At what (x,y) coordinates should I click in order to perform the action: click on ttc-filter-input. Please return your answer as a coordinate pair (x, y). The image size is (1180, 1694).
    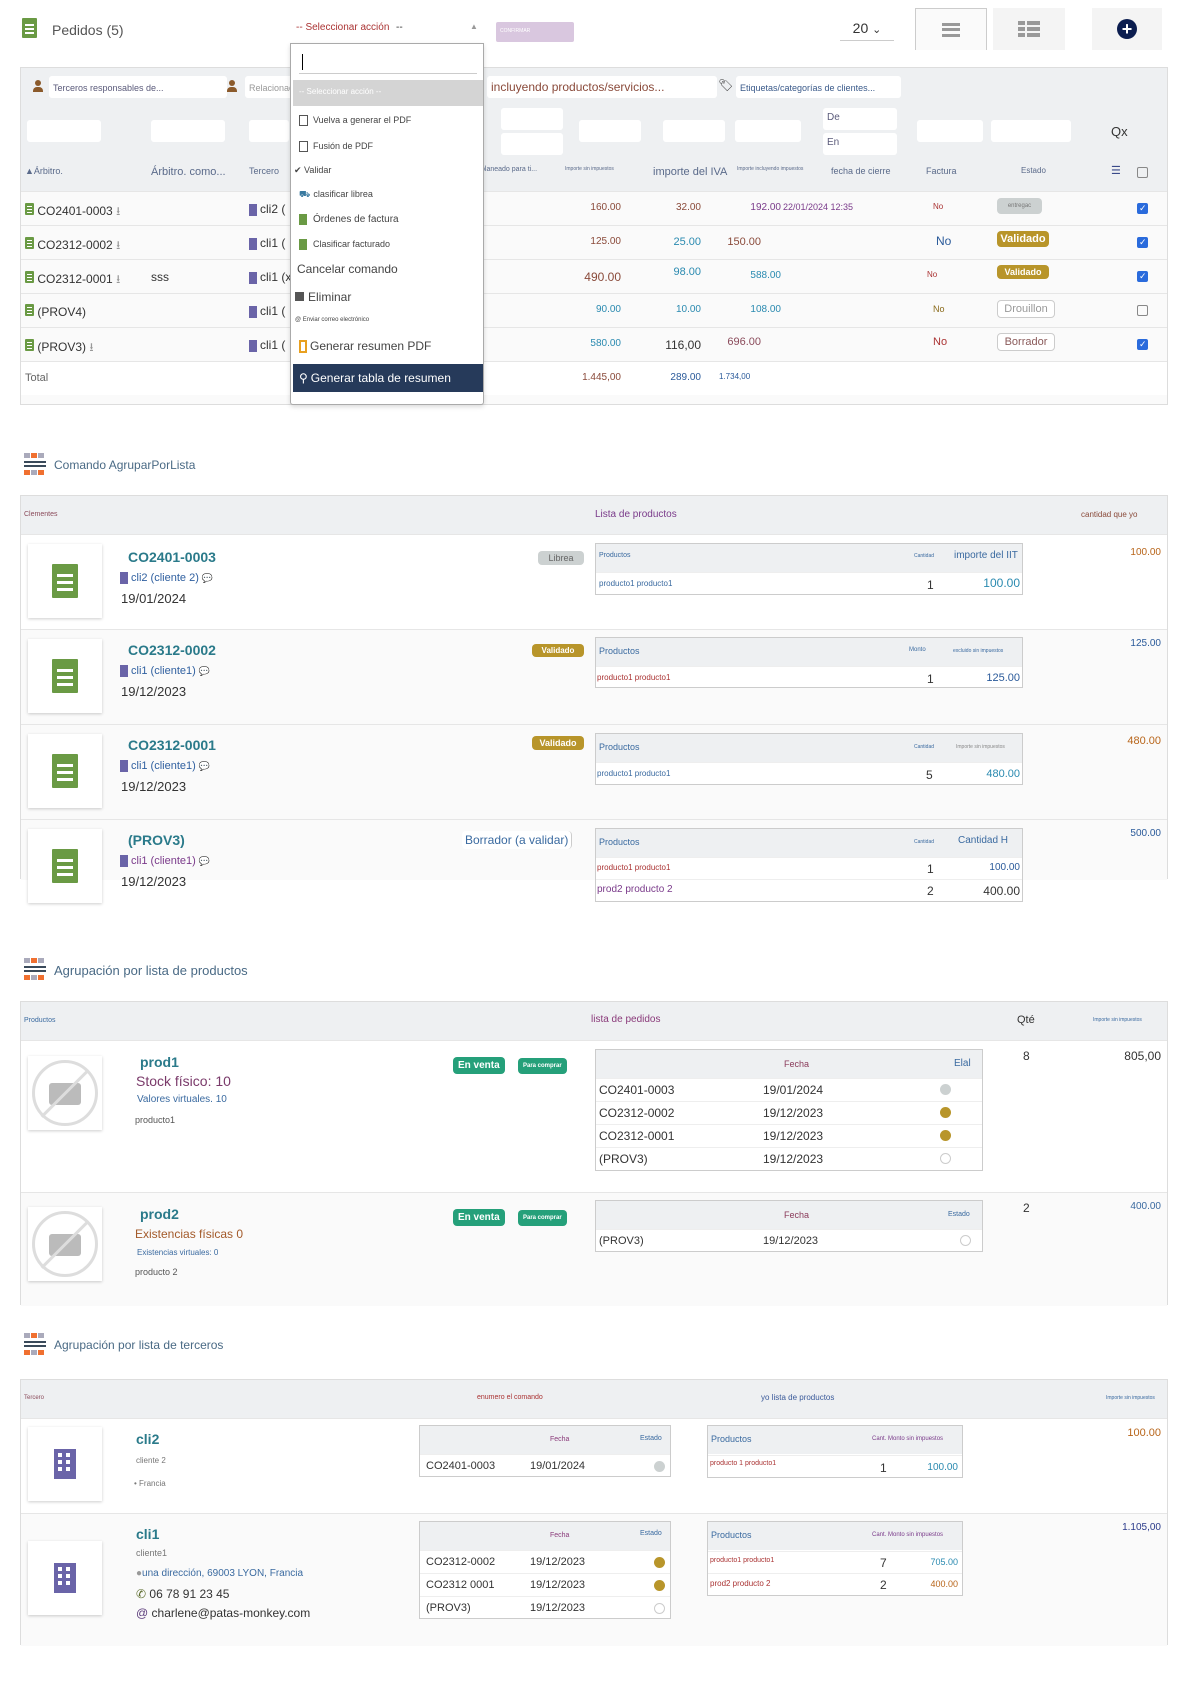
    Looking at the image, I should click on (768, 131).